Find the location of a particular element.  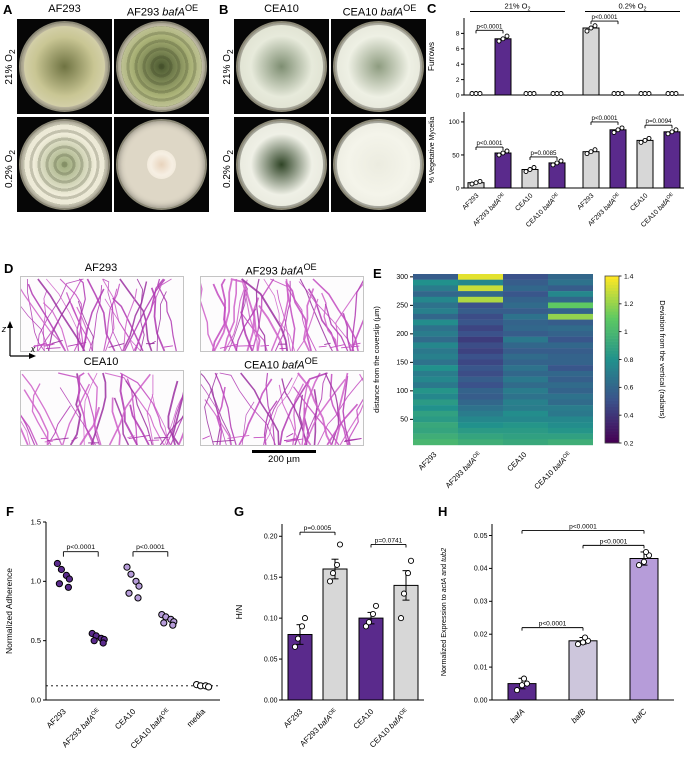

y-tick-label: 0.10 is located at coordinates (271, 618).